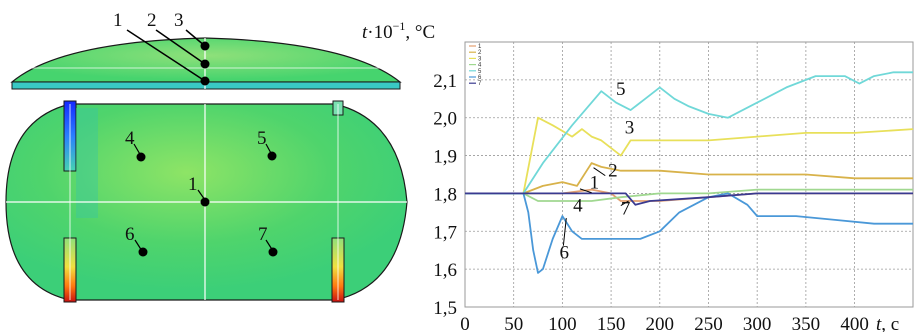  Describe the element at coordinates (263, 234) in the screenshot. I see `point-label-7: 7` at that location.